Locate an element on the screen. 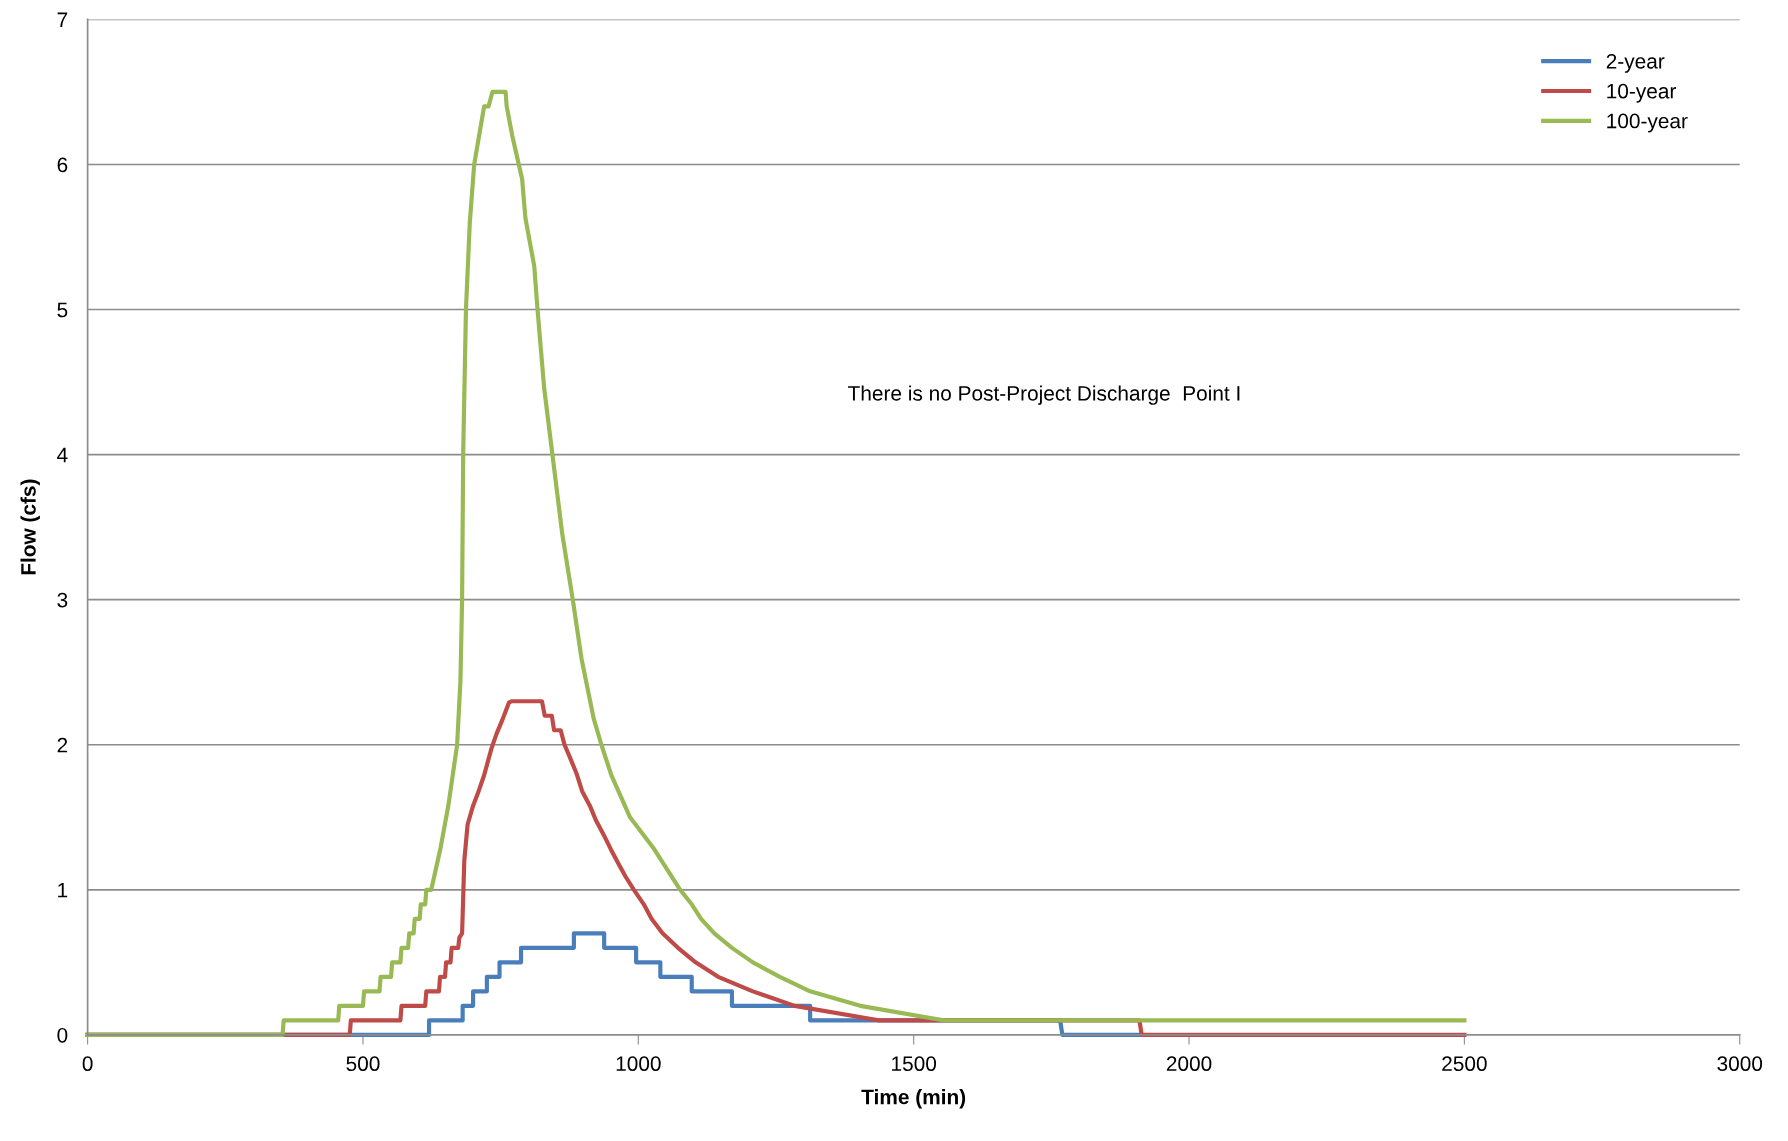 This screenshot has width=1788, height=1141. y-tick-label: 1 is located at coordinates (63, 890).